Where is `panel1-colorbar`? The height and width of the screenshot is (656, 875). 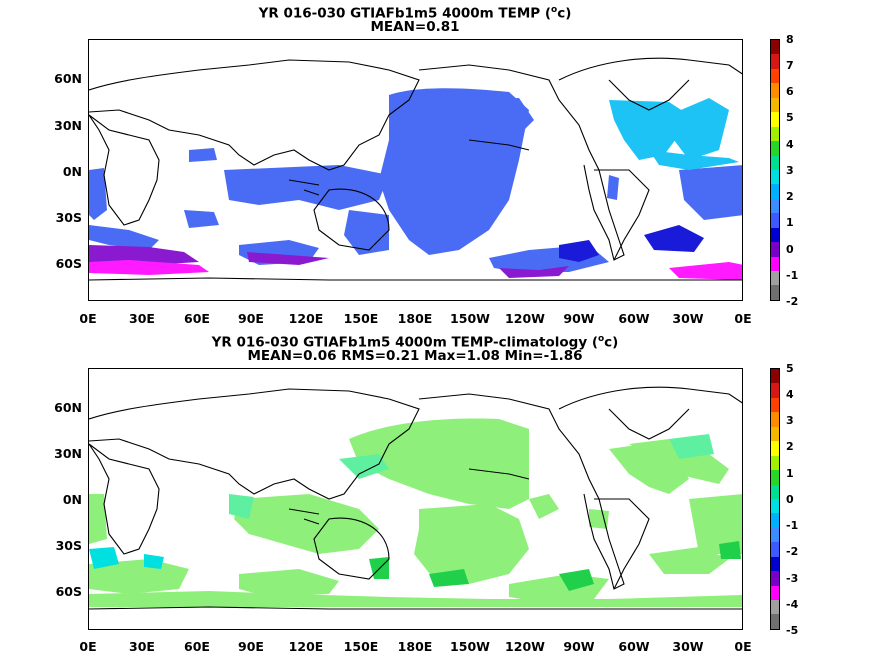
panel1-colorbar is located at coordinates (775, 170).